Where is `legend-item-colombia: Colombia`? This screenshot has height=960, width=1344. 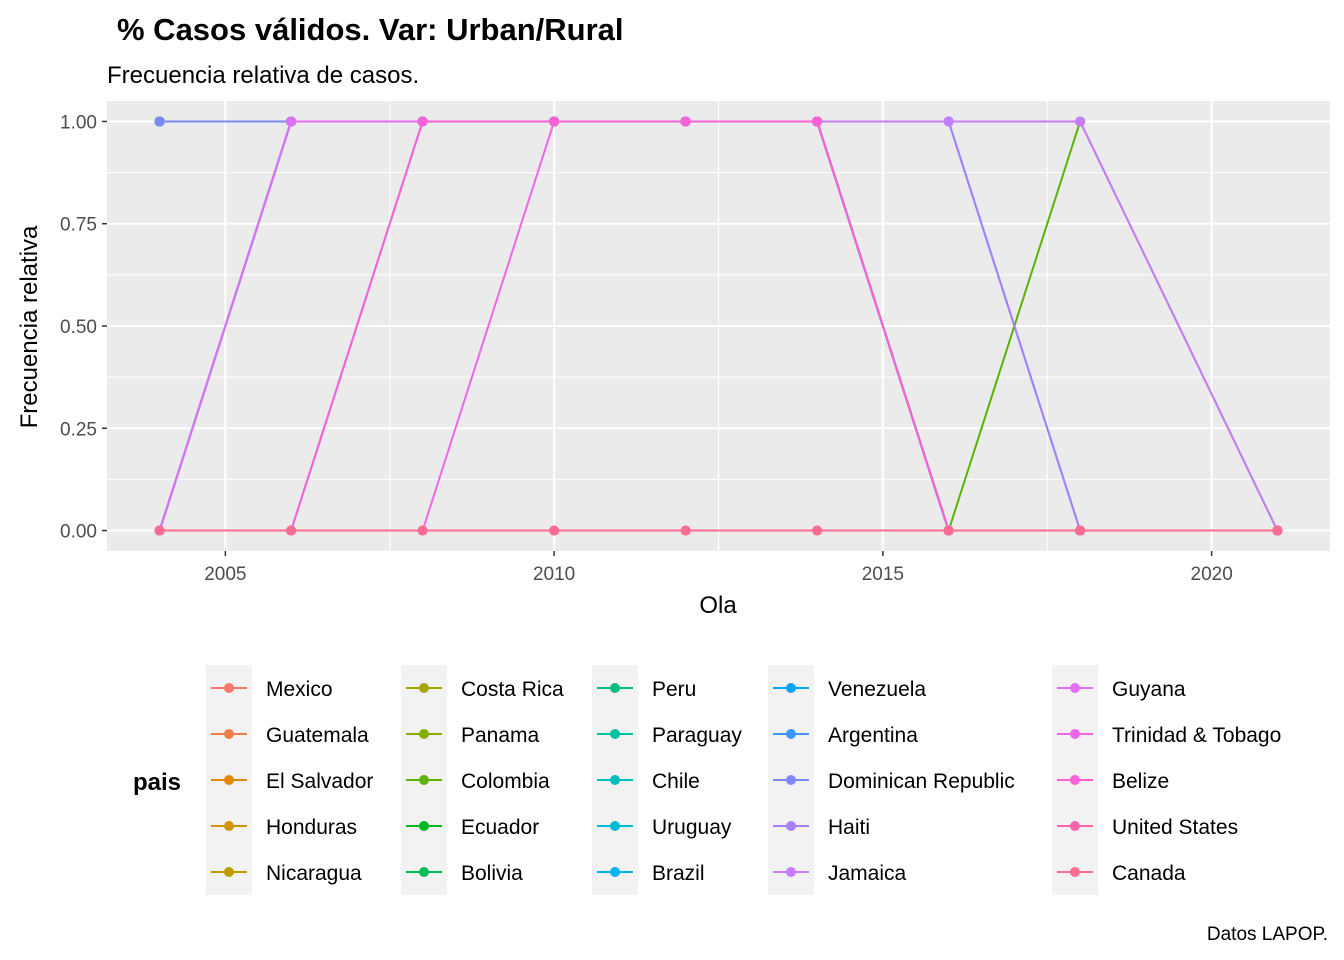 legend-item-colombia: Colombia is located at coordinates (475, 780).